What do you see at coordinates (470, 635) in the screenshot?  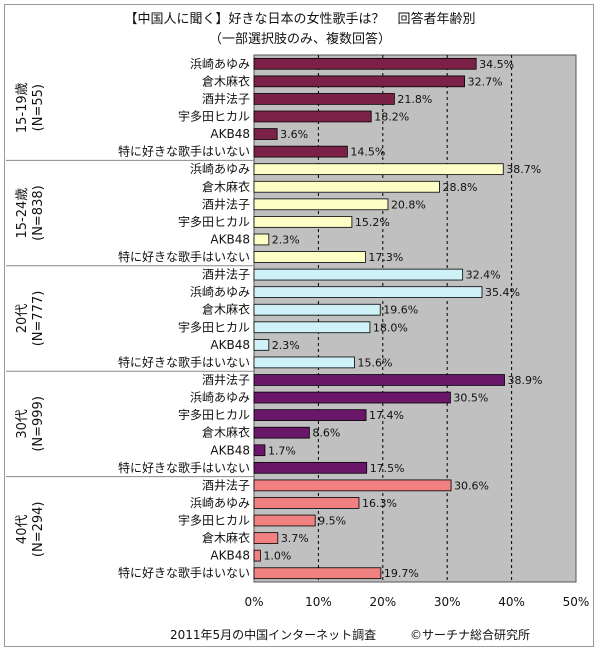 I see `footer-copyright: ©サーチナ総合研究所` at bounding box center [470, 635].